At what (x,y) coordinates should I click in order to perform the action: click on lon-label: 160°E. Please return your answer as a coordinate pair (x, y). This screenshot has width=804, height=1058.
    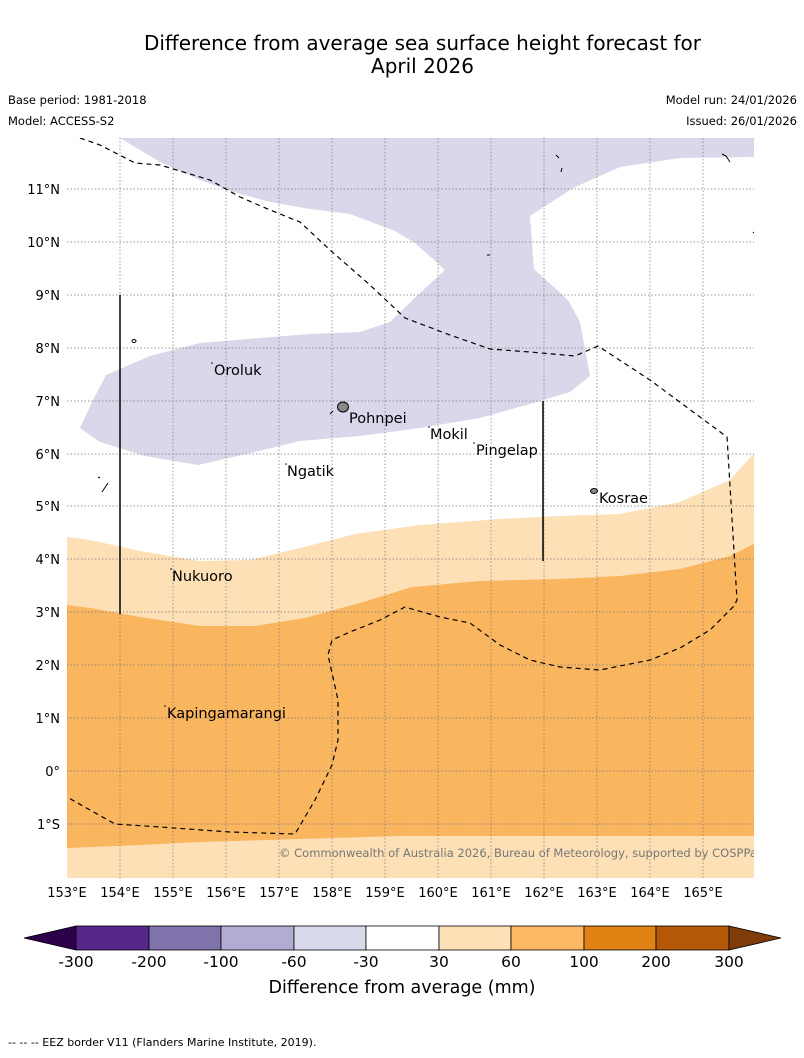
    Looking at the image, I should click on (438, 893).